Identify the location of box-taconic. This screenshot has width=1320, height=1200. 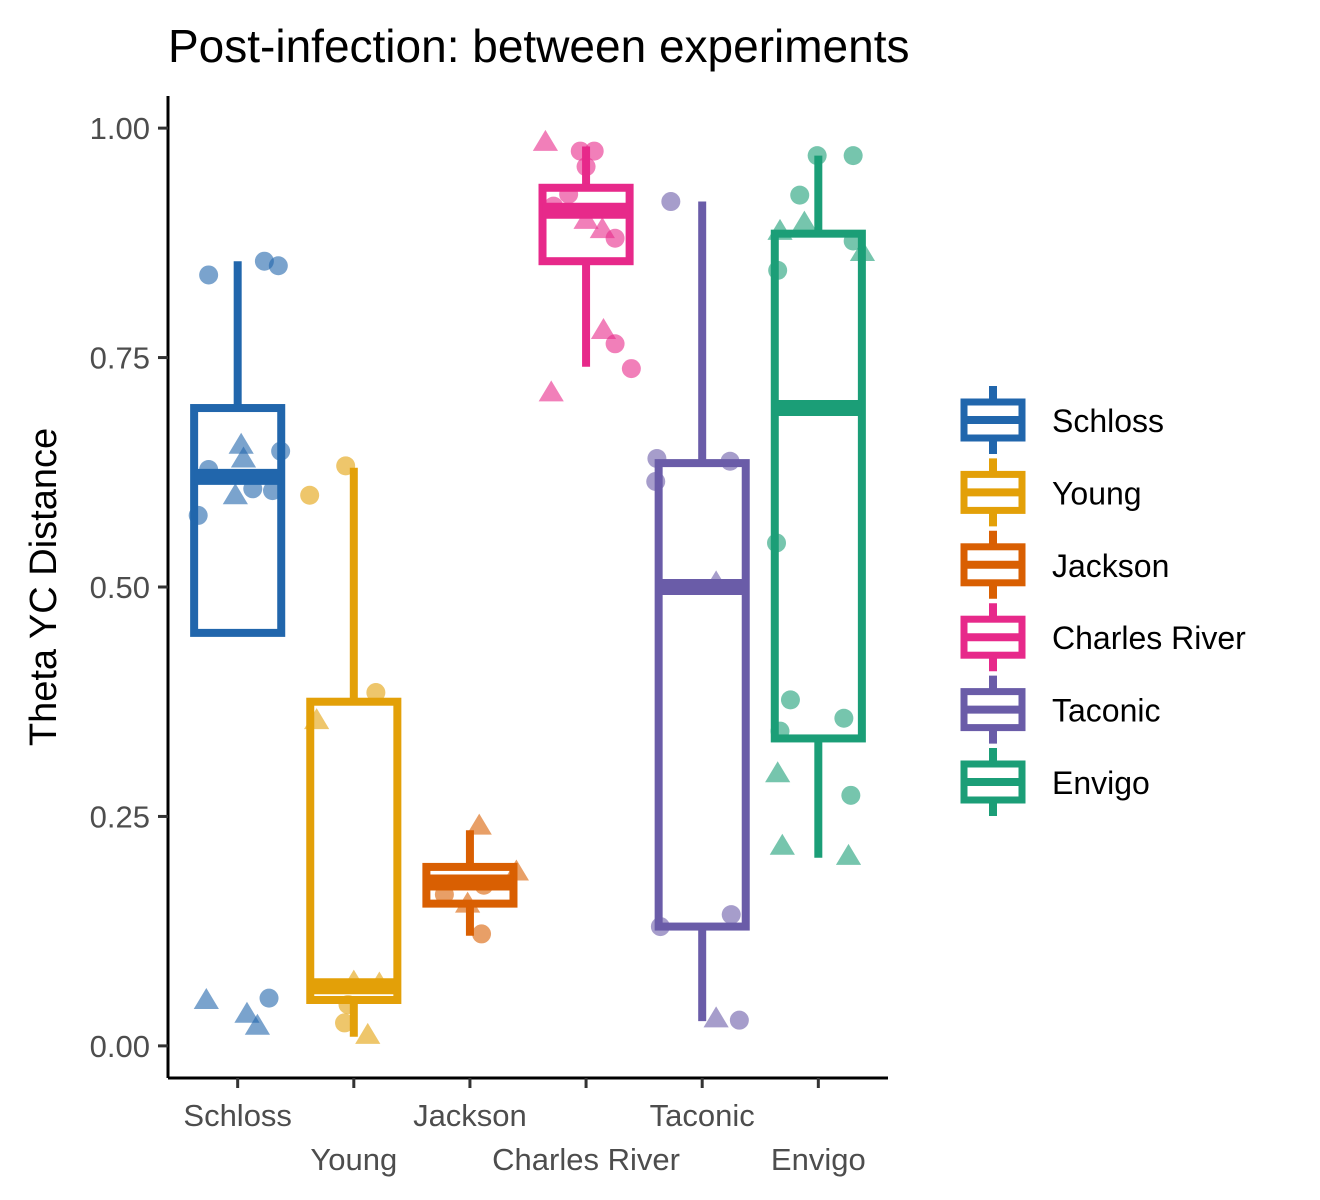
(702, 611).